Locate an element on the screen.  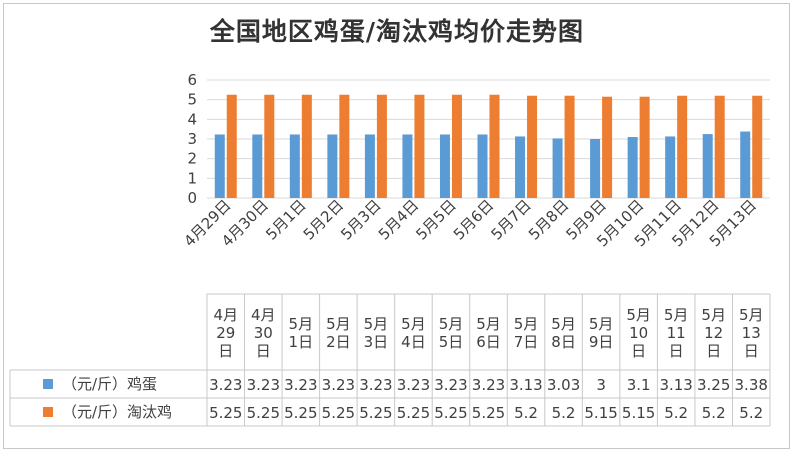
table-header-cell: 29 is located at coordinates (225, 333).